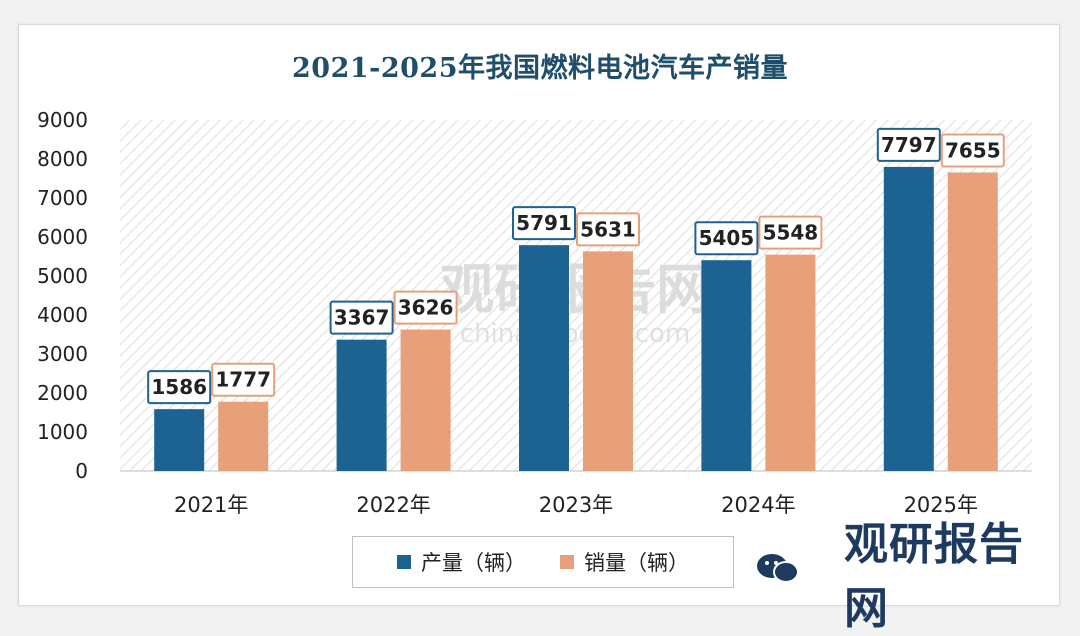 This screenshot has width=1080, height=636. What do you see at coordinates (540, 68) in the screenshot?
I see `chart-title: 2021-2025年我国燃料电池汽车产销量` at bounding box center [540, 68].